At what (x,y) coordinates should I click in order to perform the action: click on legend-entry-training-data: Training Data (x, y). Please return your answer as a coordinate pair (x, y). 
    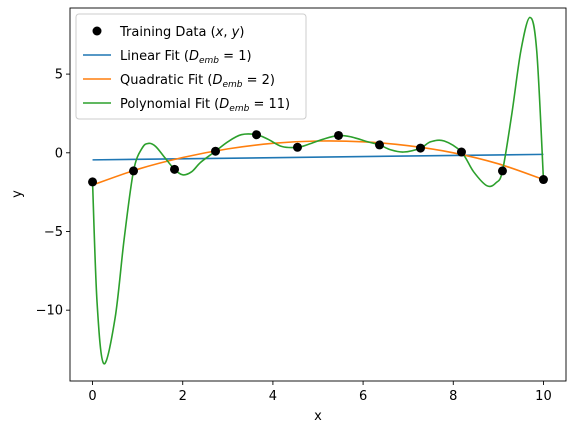
    Looking at the image, I should click on (181, 32).